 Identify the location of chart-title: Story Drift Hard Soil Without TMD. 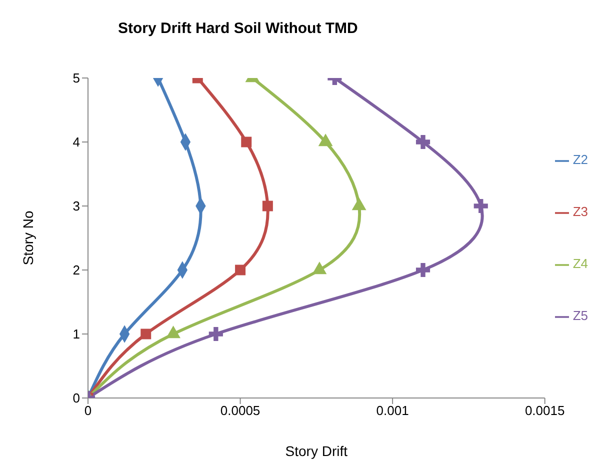
(238, 28).